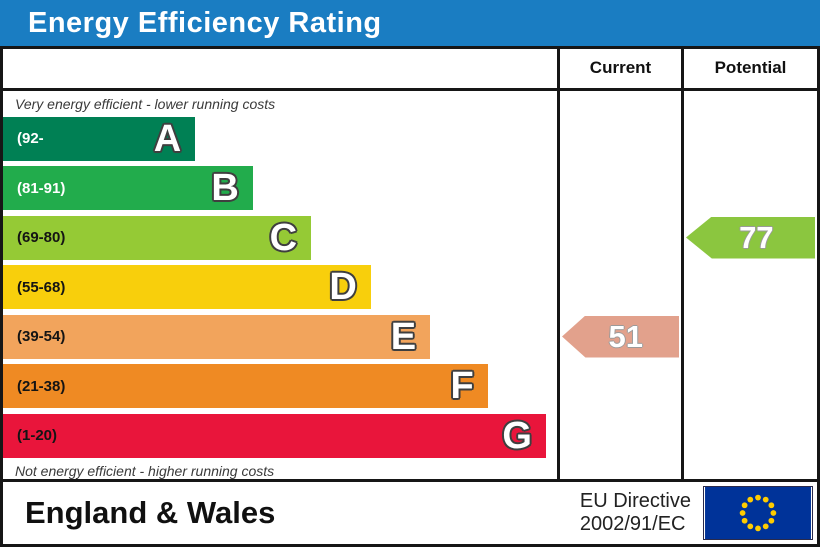  What do you see at coordinates (410, 514) in the screenshot?
I see `footer-bar: England & Wales EU Directive 2002/91/EC` at bounding box center [410, 514].